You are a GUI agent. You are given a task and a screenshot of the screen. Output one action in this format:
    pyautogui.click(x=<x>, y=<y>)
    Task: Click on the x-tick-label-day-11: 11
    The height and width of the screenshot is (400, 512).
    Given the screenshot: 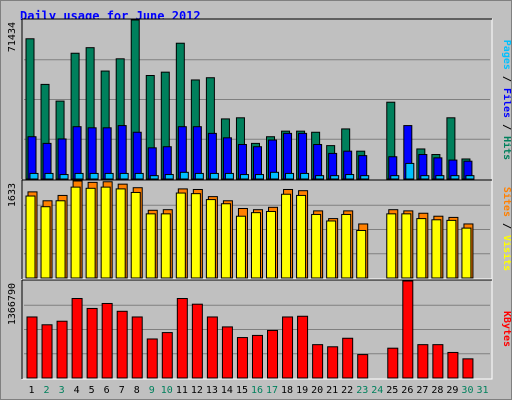 What is the action you would take?
    pyautogui.click(x=182, y=390)
    